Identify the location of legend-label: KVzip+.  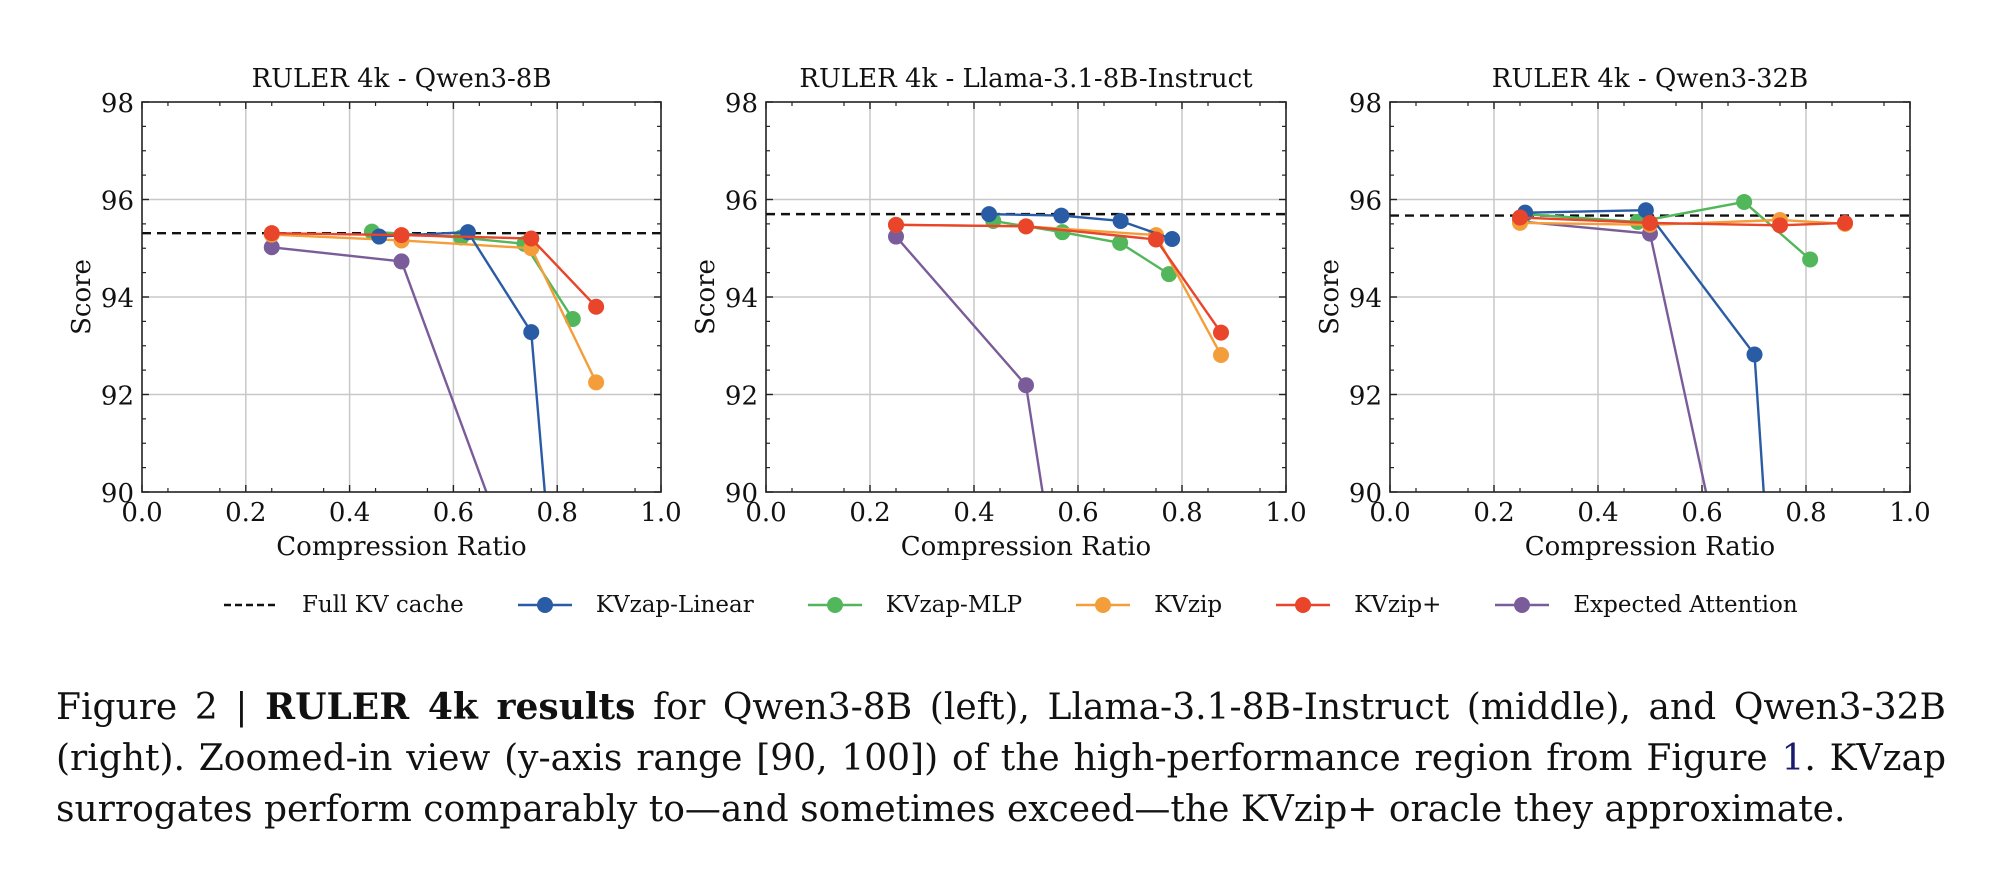
(1398, 605).